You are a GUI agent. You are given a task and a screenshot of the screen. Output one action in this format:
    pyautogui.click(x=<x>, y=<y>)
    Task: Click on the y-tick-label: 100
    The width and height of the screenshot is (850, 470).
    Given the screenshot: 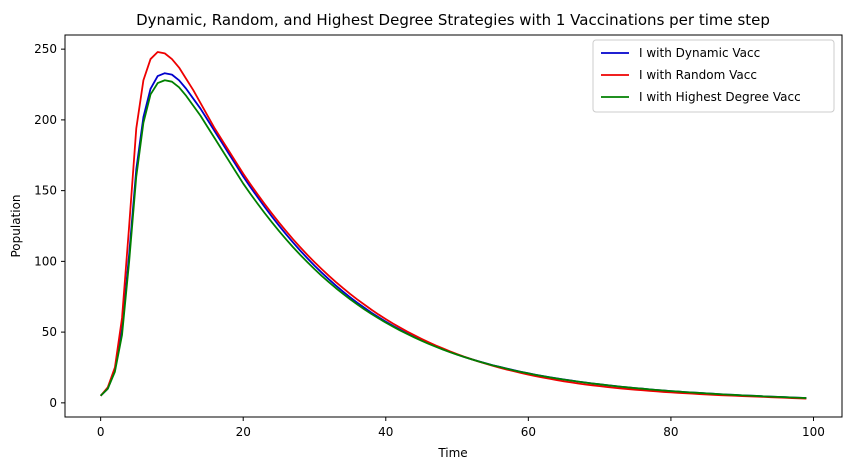 What is the action you would take?
    pyautogui.click(x=45, y=261)
    